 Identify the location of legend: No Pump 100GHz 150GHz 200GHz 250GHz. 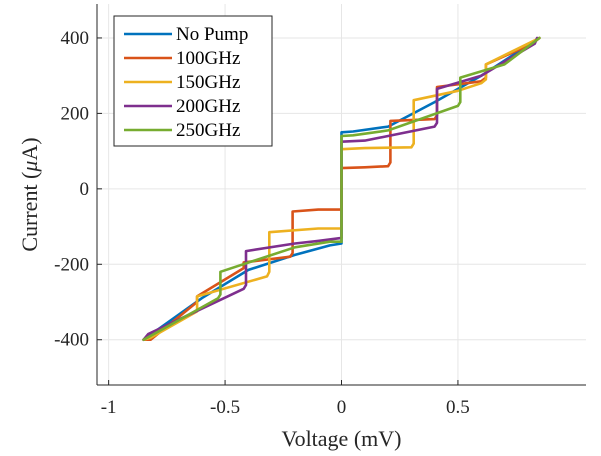
(193, 81).